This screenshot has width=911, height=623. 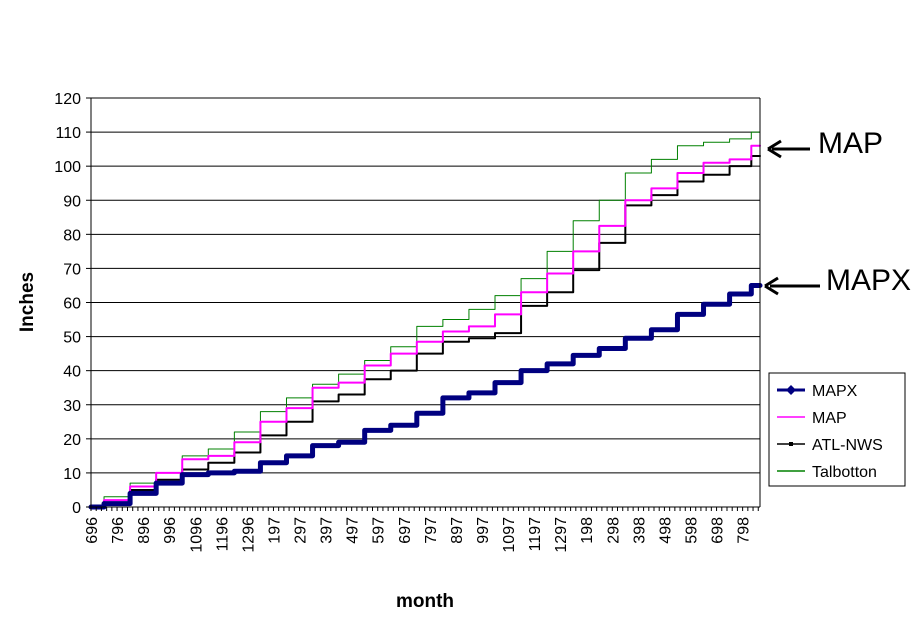 What do you see at coordinates (665, 530) in the screenshot?
I see `x-tick-label: 498` at bounding box center [665, 530].